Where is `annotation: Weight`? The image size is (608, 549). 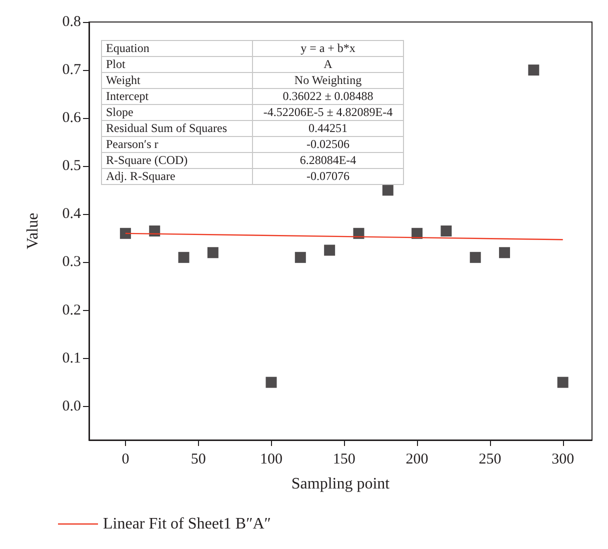 annotation: Weight is located at coordinates (177, 80).